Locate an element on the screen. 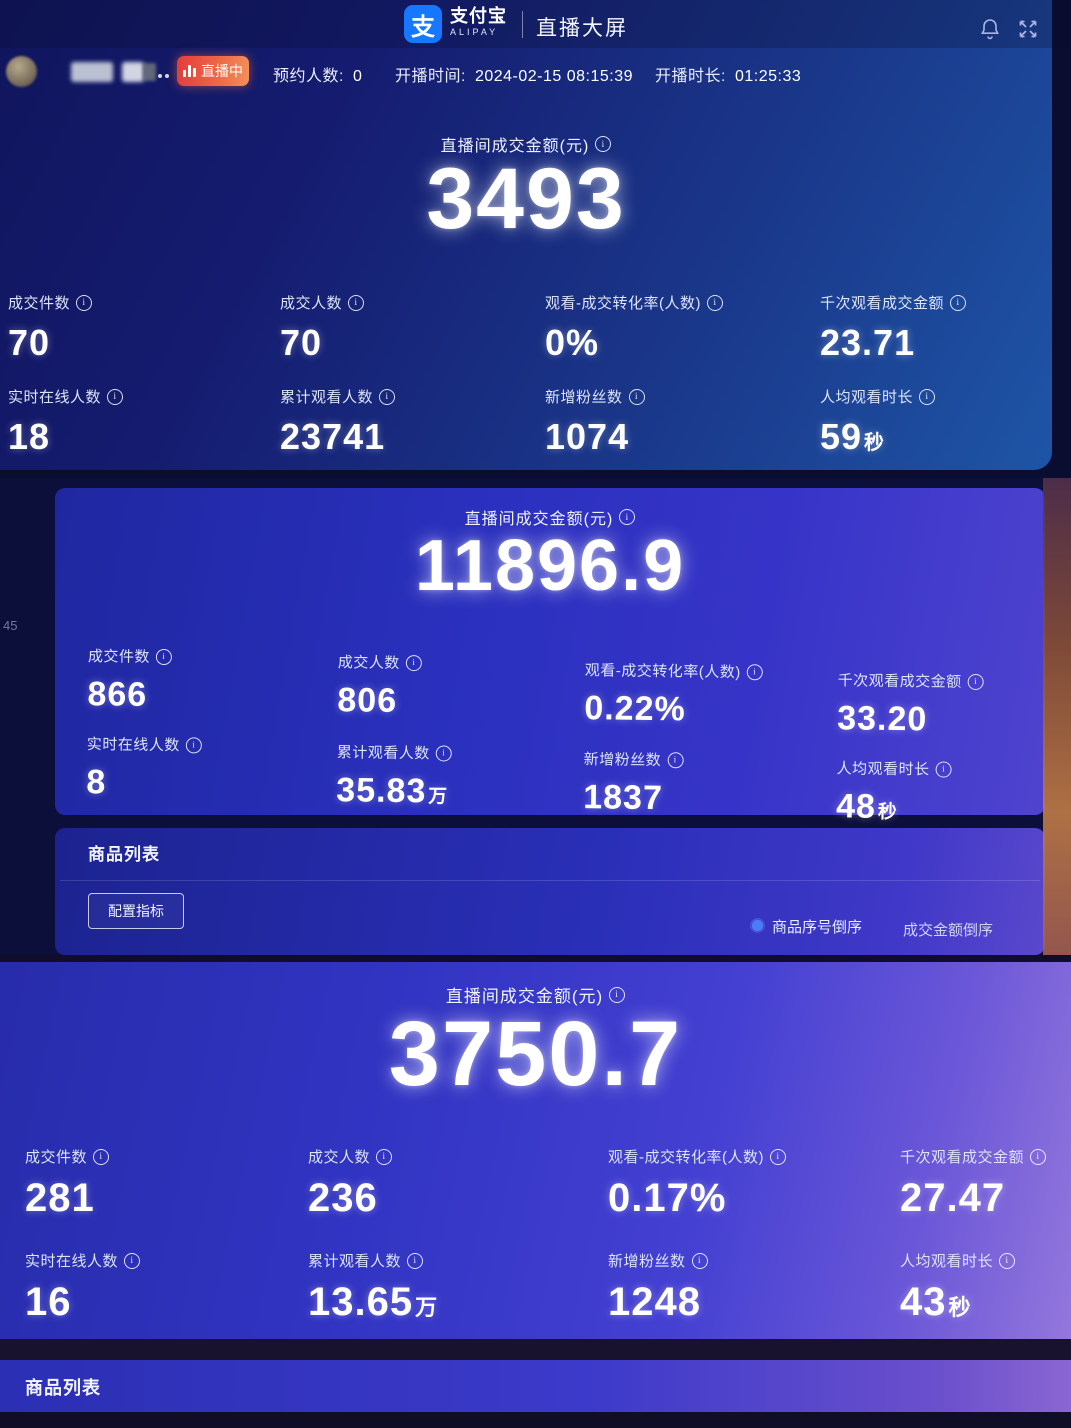 The image size is (1071, 1428). alipay-logo-mark: 支 is located at coordinates (423, 27).